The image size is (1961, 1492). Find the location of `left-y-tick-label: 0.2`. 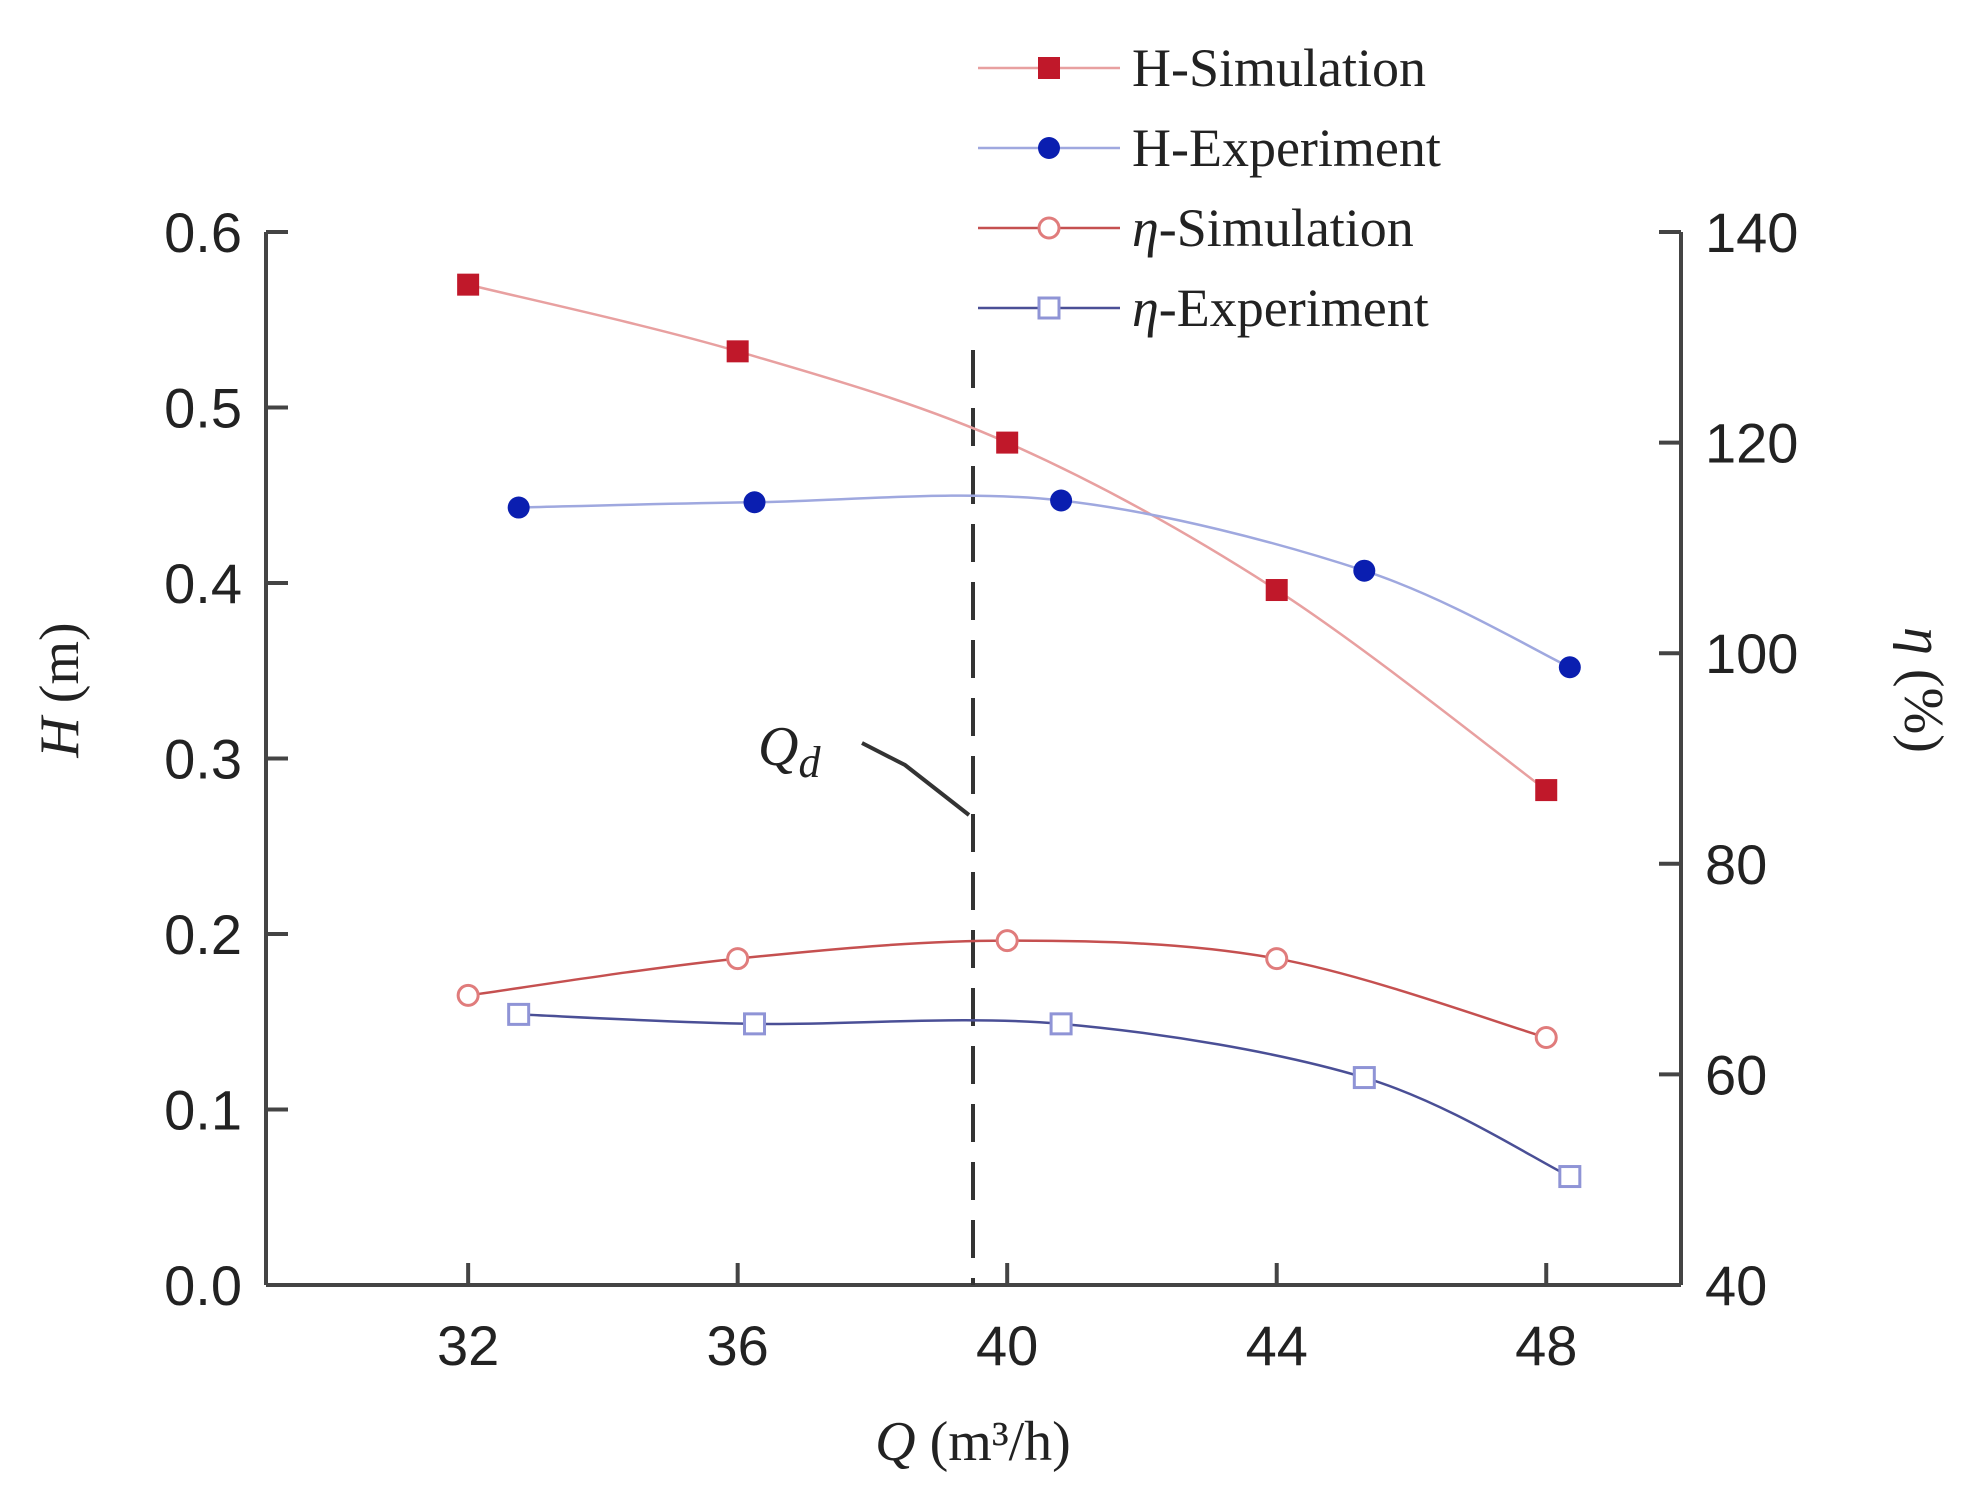

left-y-tick-label: 0.2 is located at coordinates (203, 934).